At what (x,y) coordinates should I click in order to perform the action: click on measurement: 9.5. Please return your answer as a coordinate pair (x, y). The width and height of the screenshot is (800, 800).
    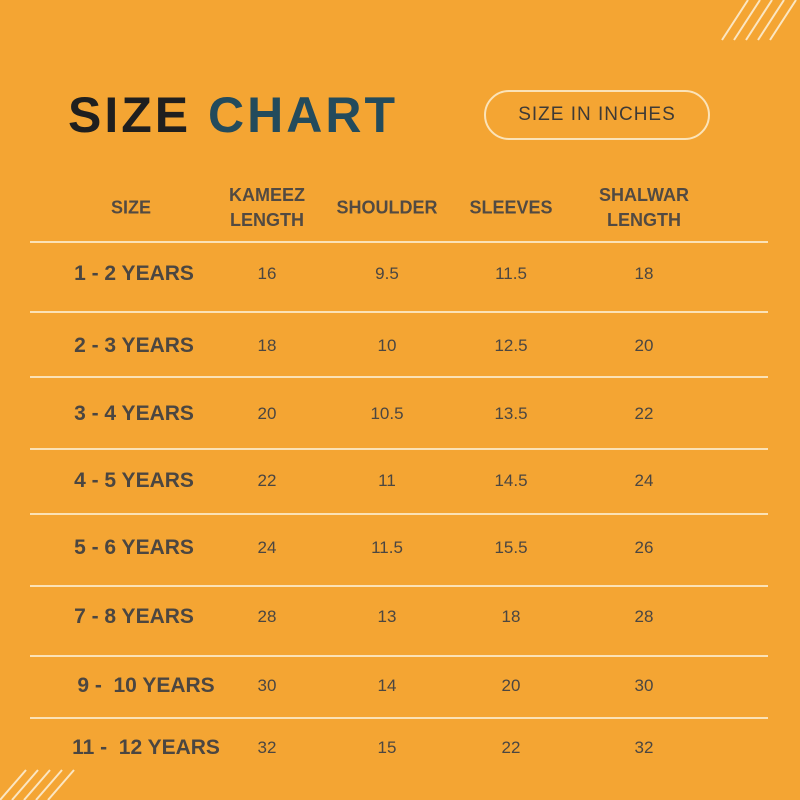
    Looking at the image, I should click on (387, 273).